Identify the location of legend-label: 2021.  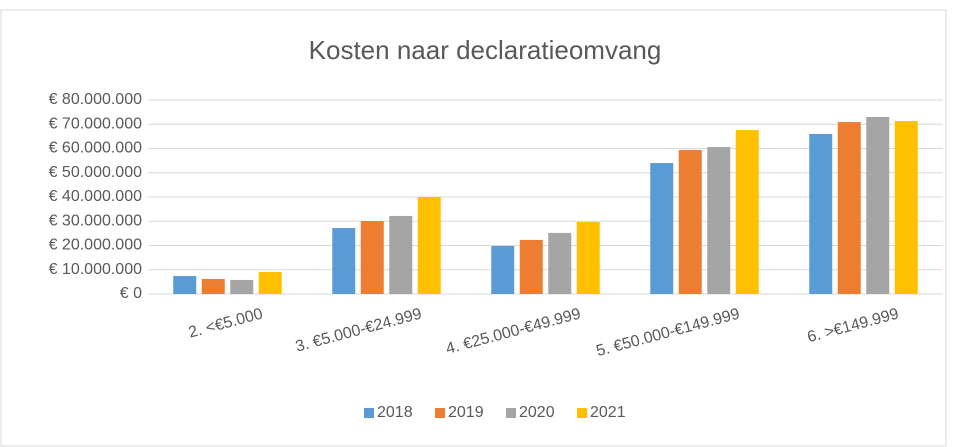
(608, 412).